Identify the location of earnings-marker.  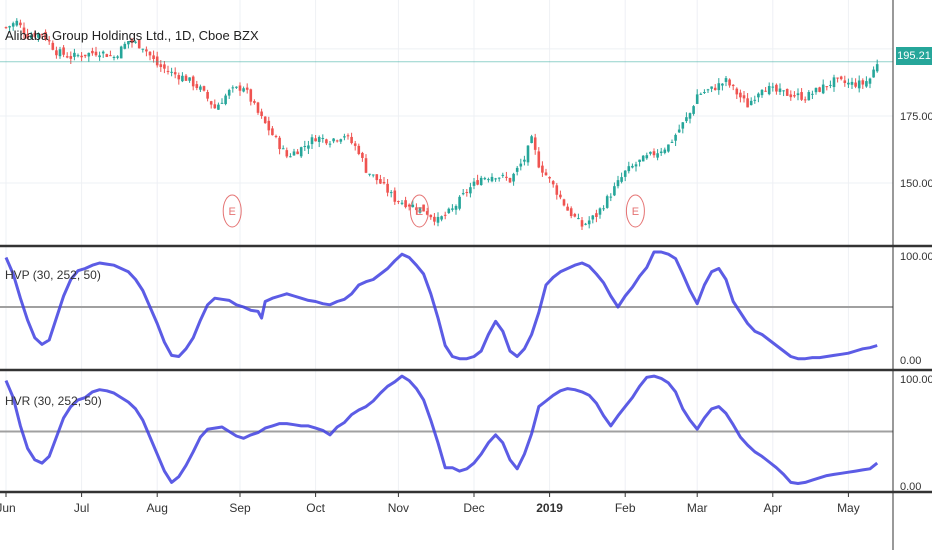
(635, 211).